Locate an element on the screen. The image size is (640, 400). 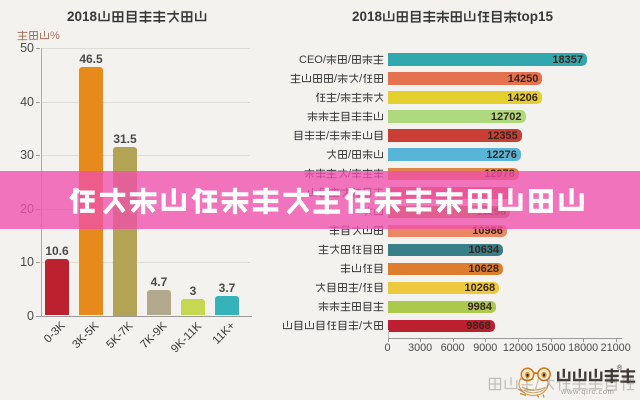
svg-text: CEO/ is located at coordinates (313, 59).